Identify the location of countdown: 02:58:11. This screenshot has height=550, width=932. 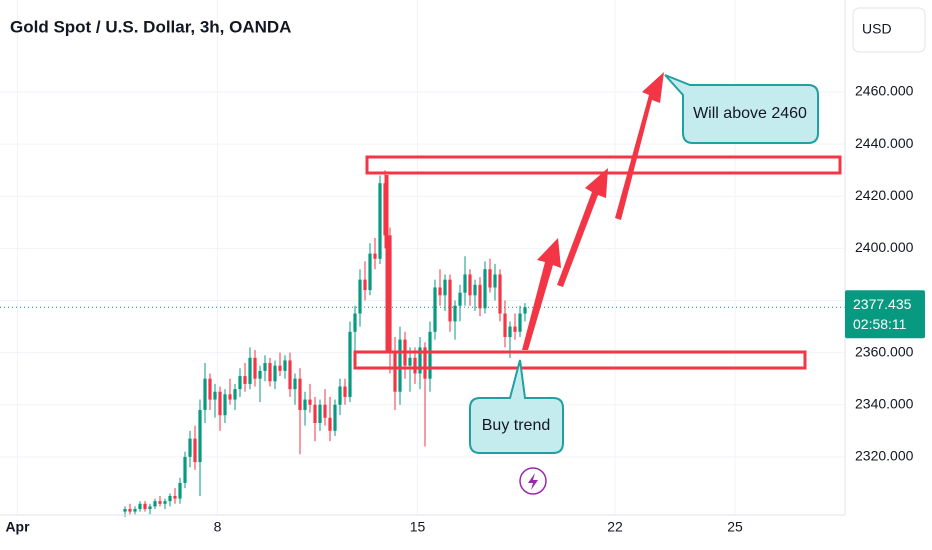
(880, 324).